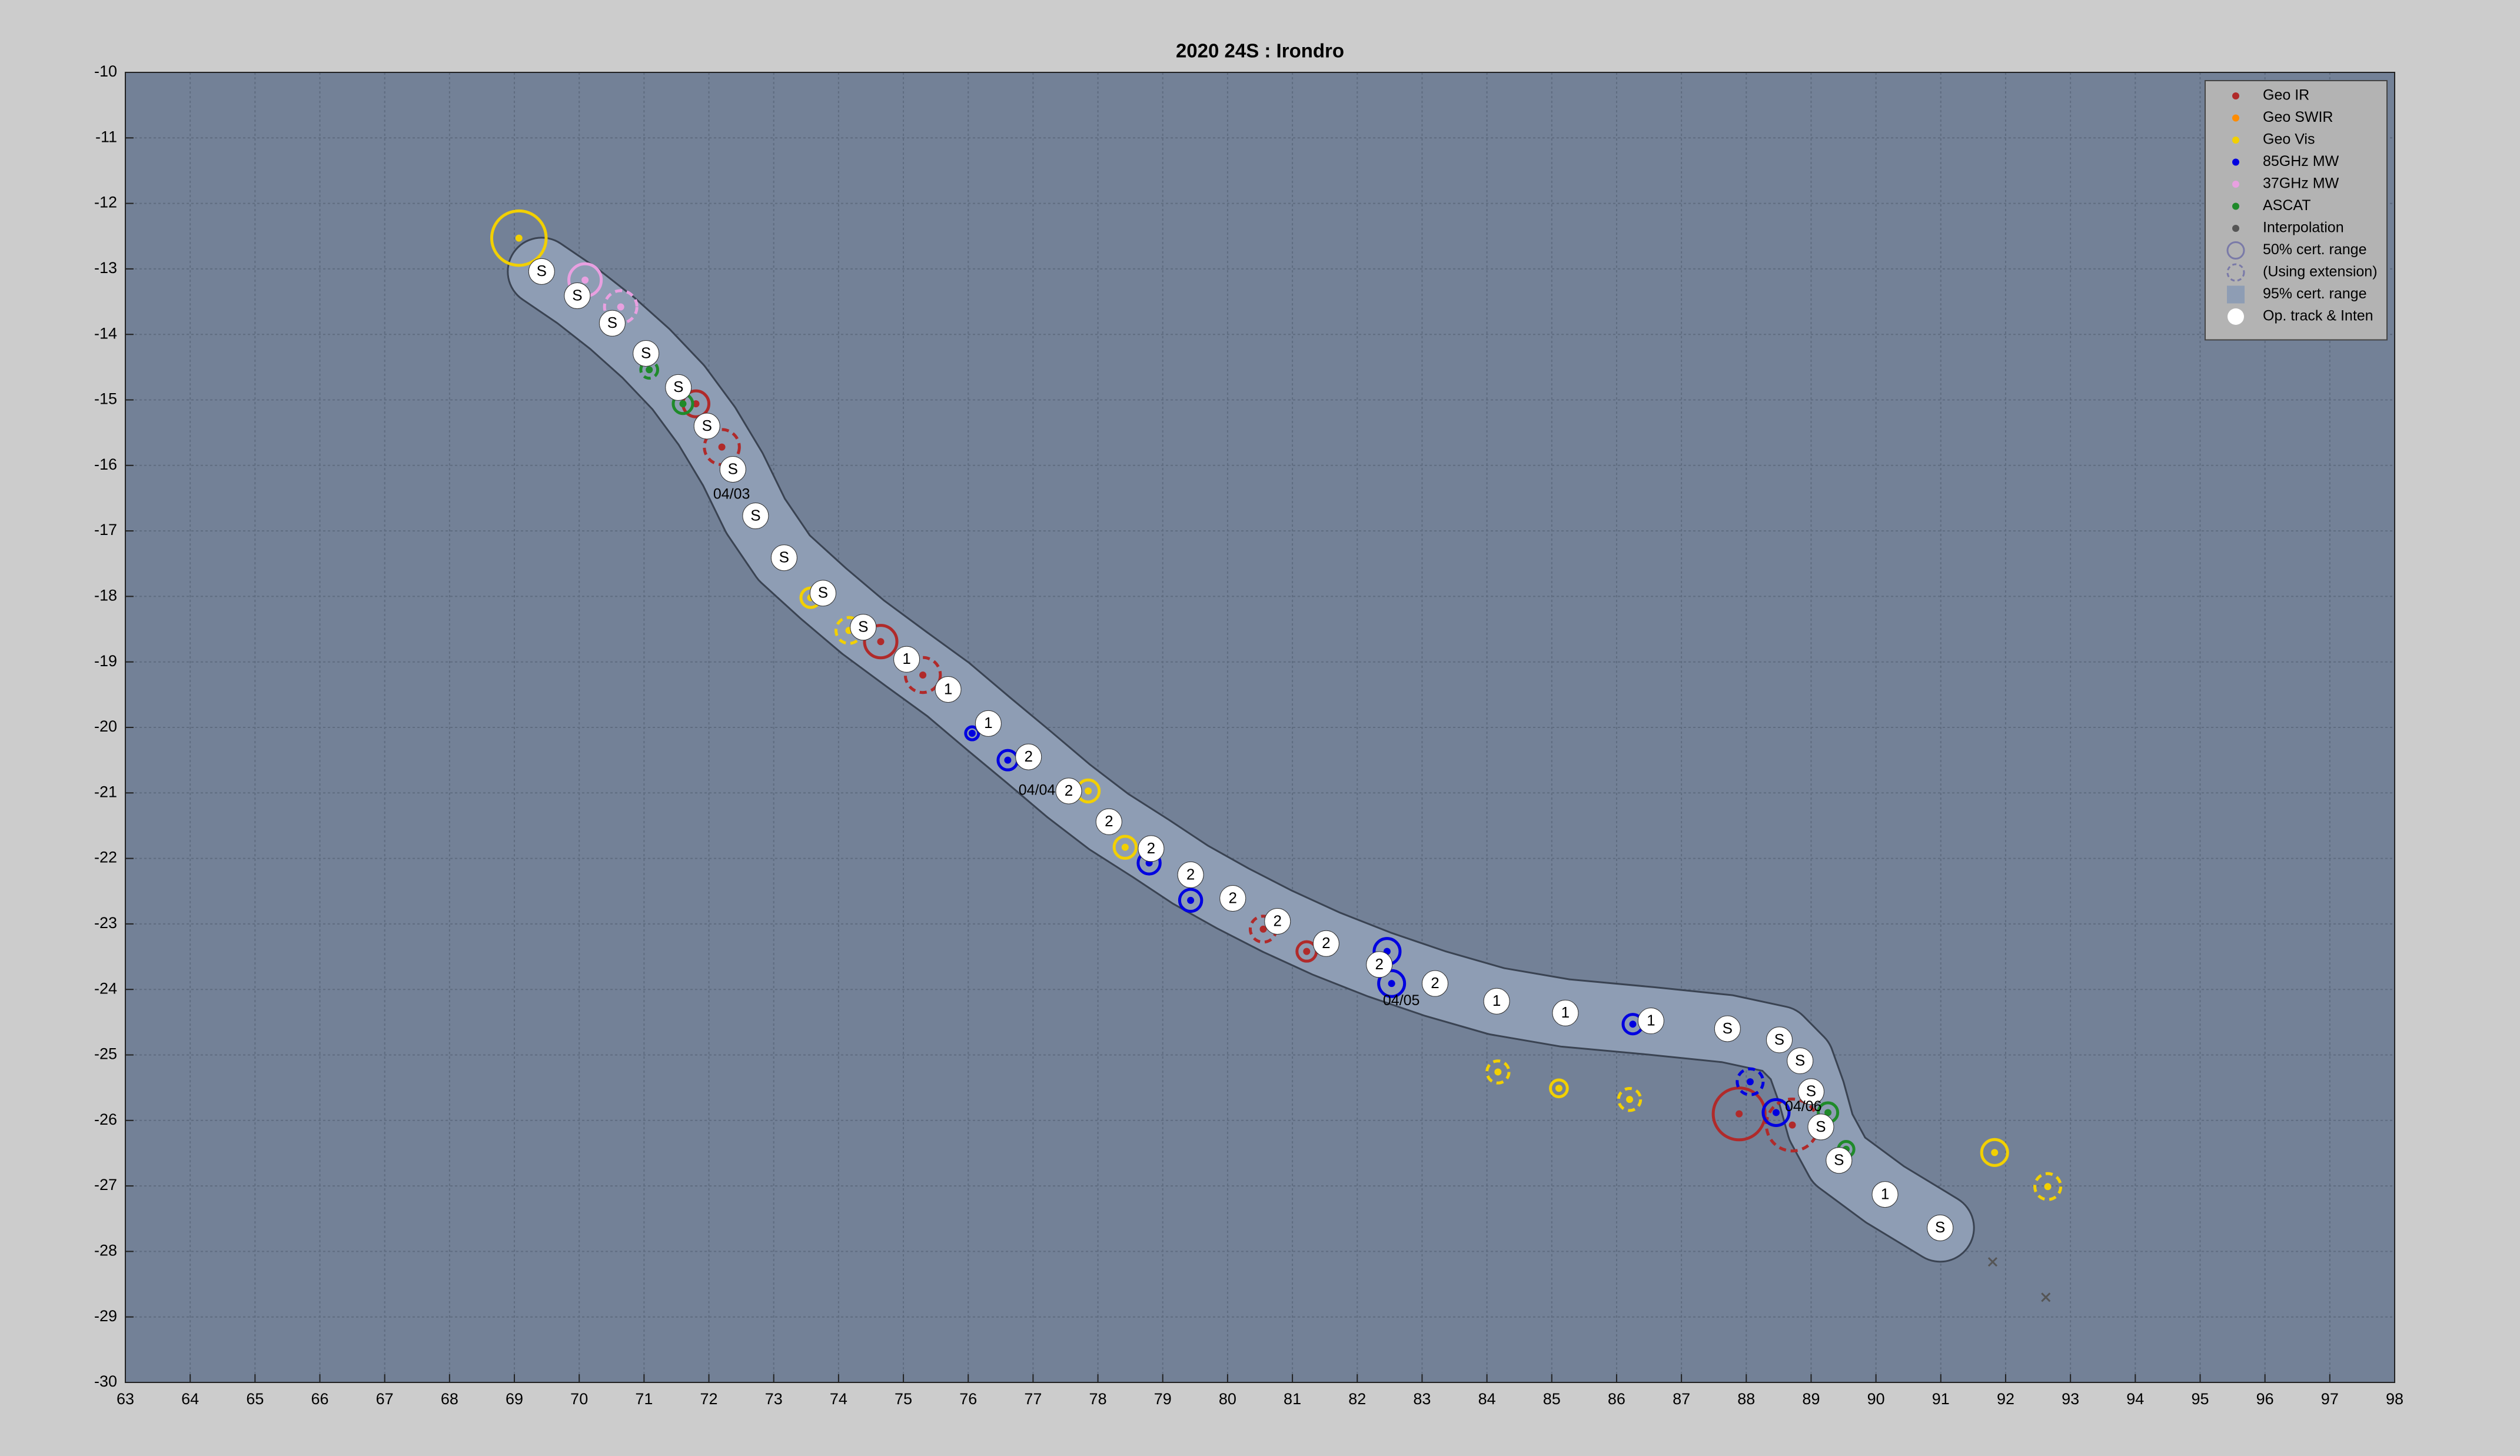  Describe the element at coordinates (731, 494) in the screenshot. I see `date-label: 04/03` at that location.